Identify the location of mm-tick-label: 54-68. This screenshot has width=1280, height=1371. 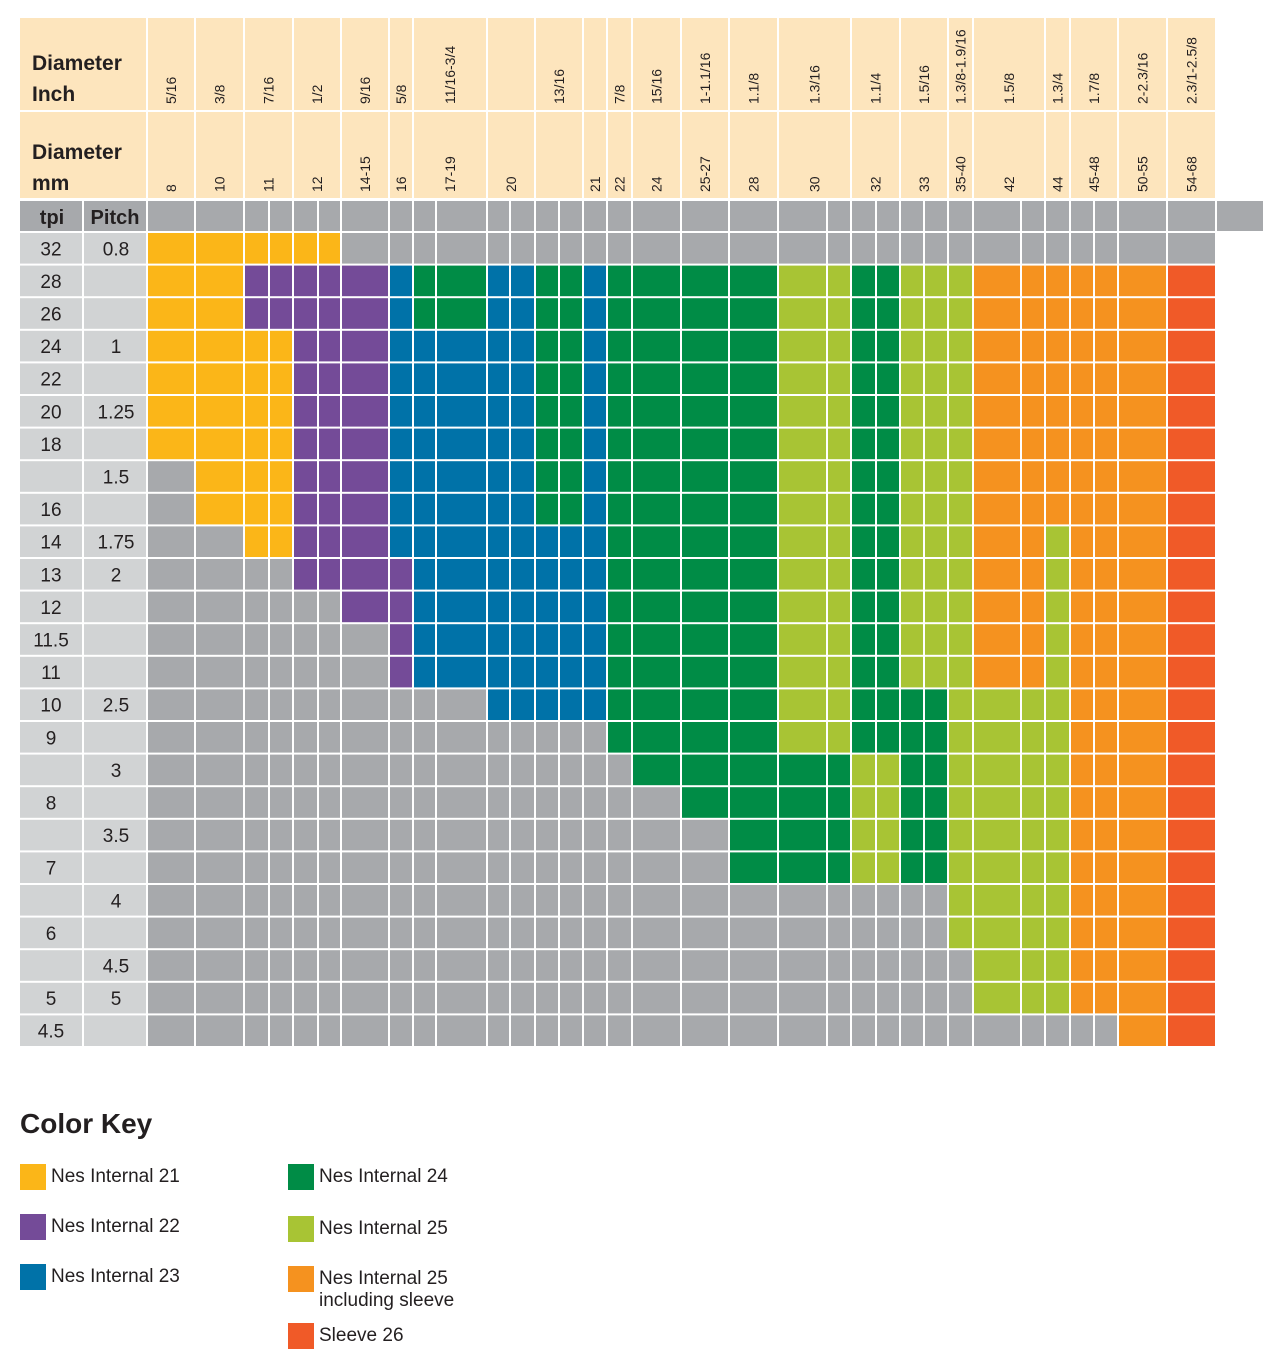
(1192, 174).